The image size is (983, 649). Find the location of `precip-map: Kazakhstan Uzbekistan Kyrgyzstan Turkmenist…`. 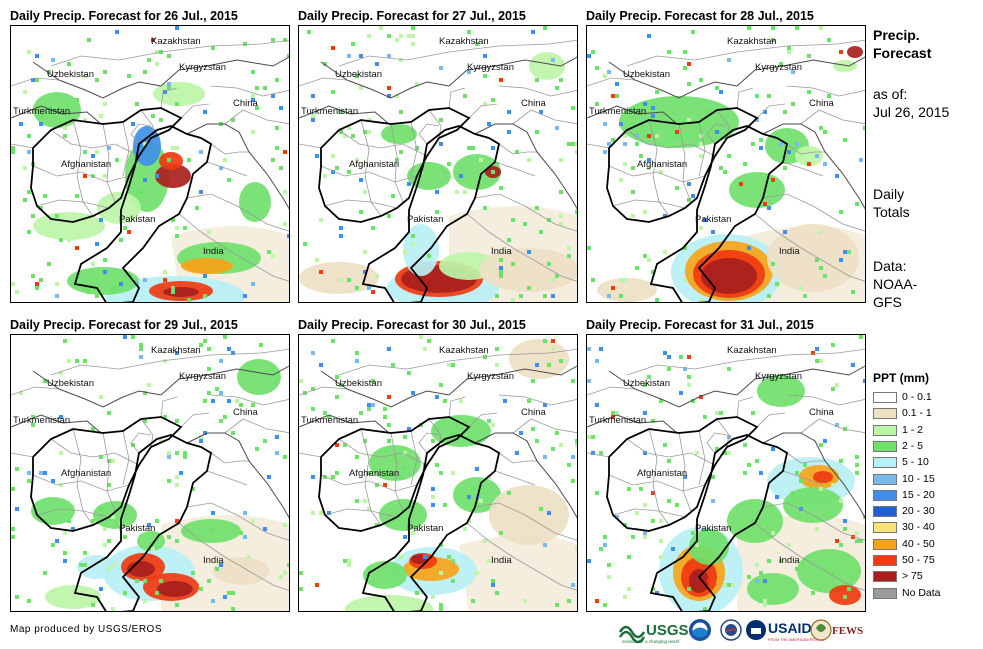

precip-map: Kazakhstan Uzbekistan Kyrgyzstan Turkmenist… is located at coordinates (726, 164).